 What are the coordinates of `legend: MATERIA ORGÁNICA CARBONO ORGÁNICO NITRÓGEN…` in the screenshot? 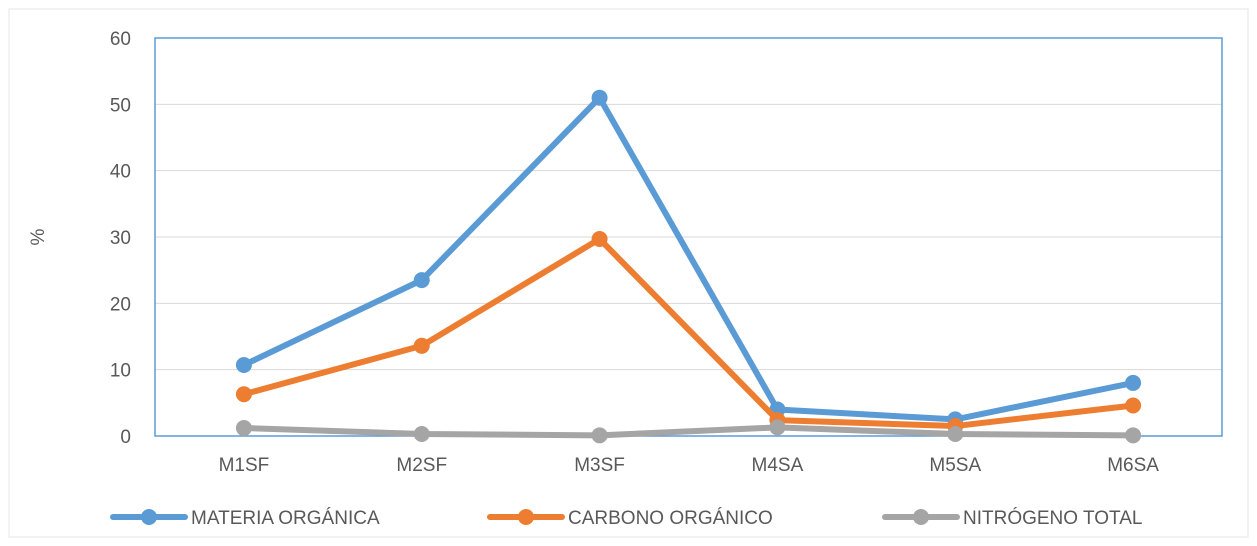 It's located at (626, 518).